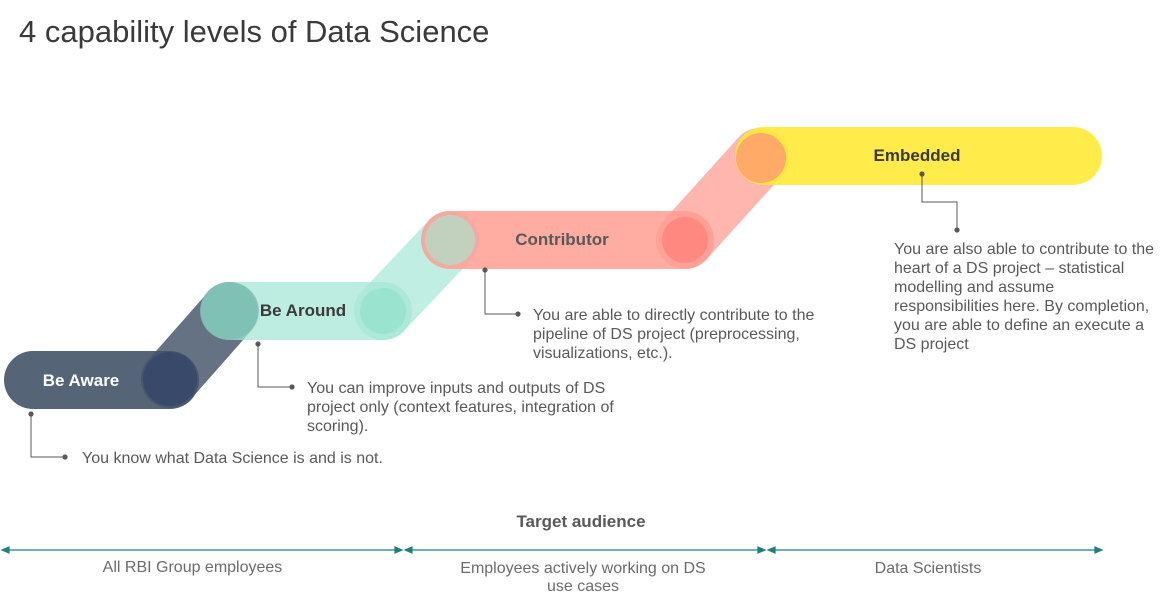  I want to click on audience-title: Target audience, so click(581, 521).